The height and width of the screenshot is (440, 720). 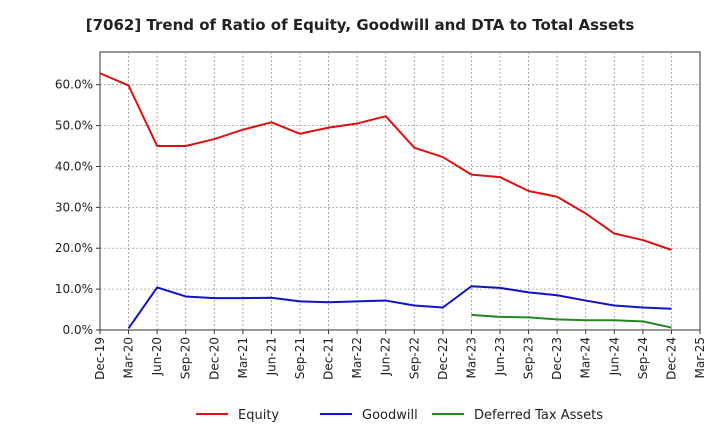 I want to click on legend-label-goodwill: Goodwill, so click(x=390, y=415).